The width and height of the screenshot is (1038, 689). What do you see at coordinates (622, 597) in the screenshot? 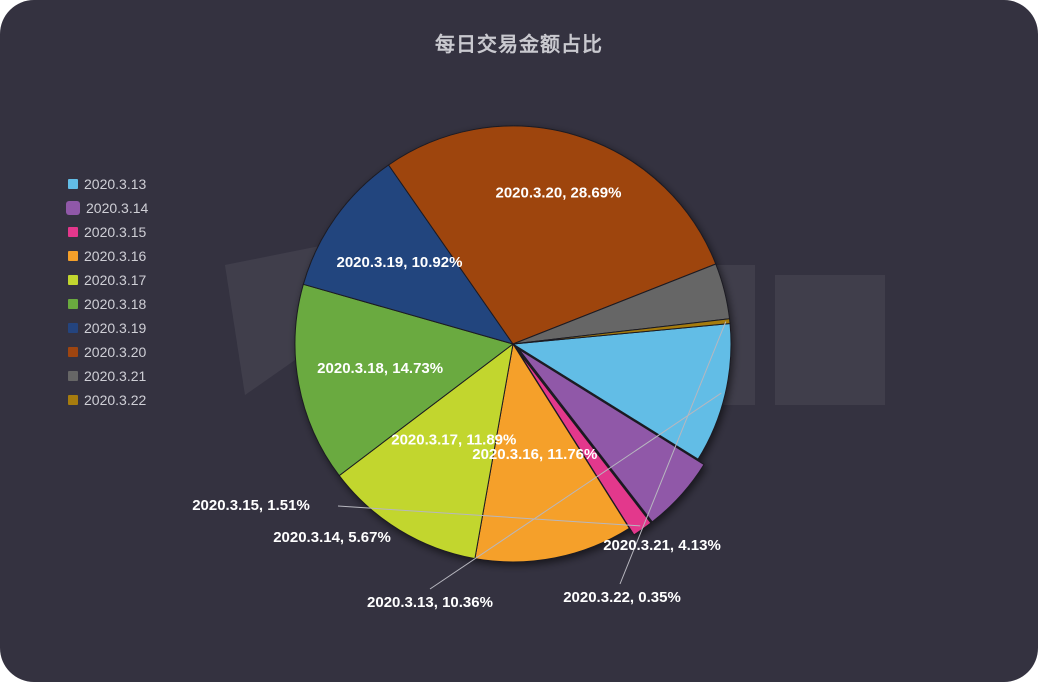
I see `data-label-2020-3-22: 2020.3.22, 0.35%` at bounding box center [622, 597].